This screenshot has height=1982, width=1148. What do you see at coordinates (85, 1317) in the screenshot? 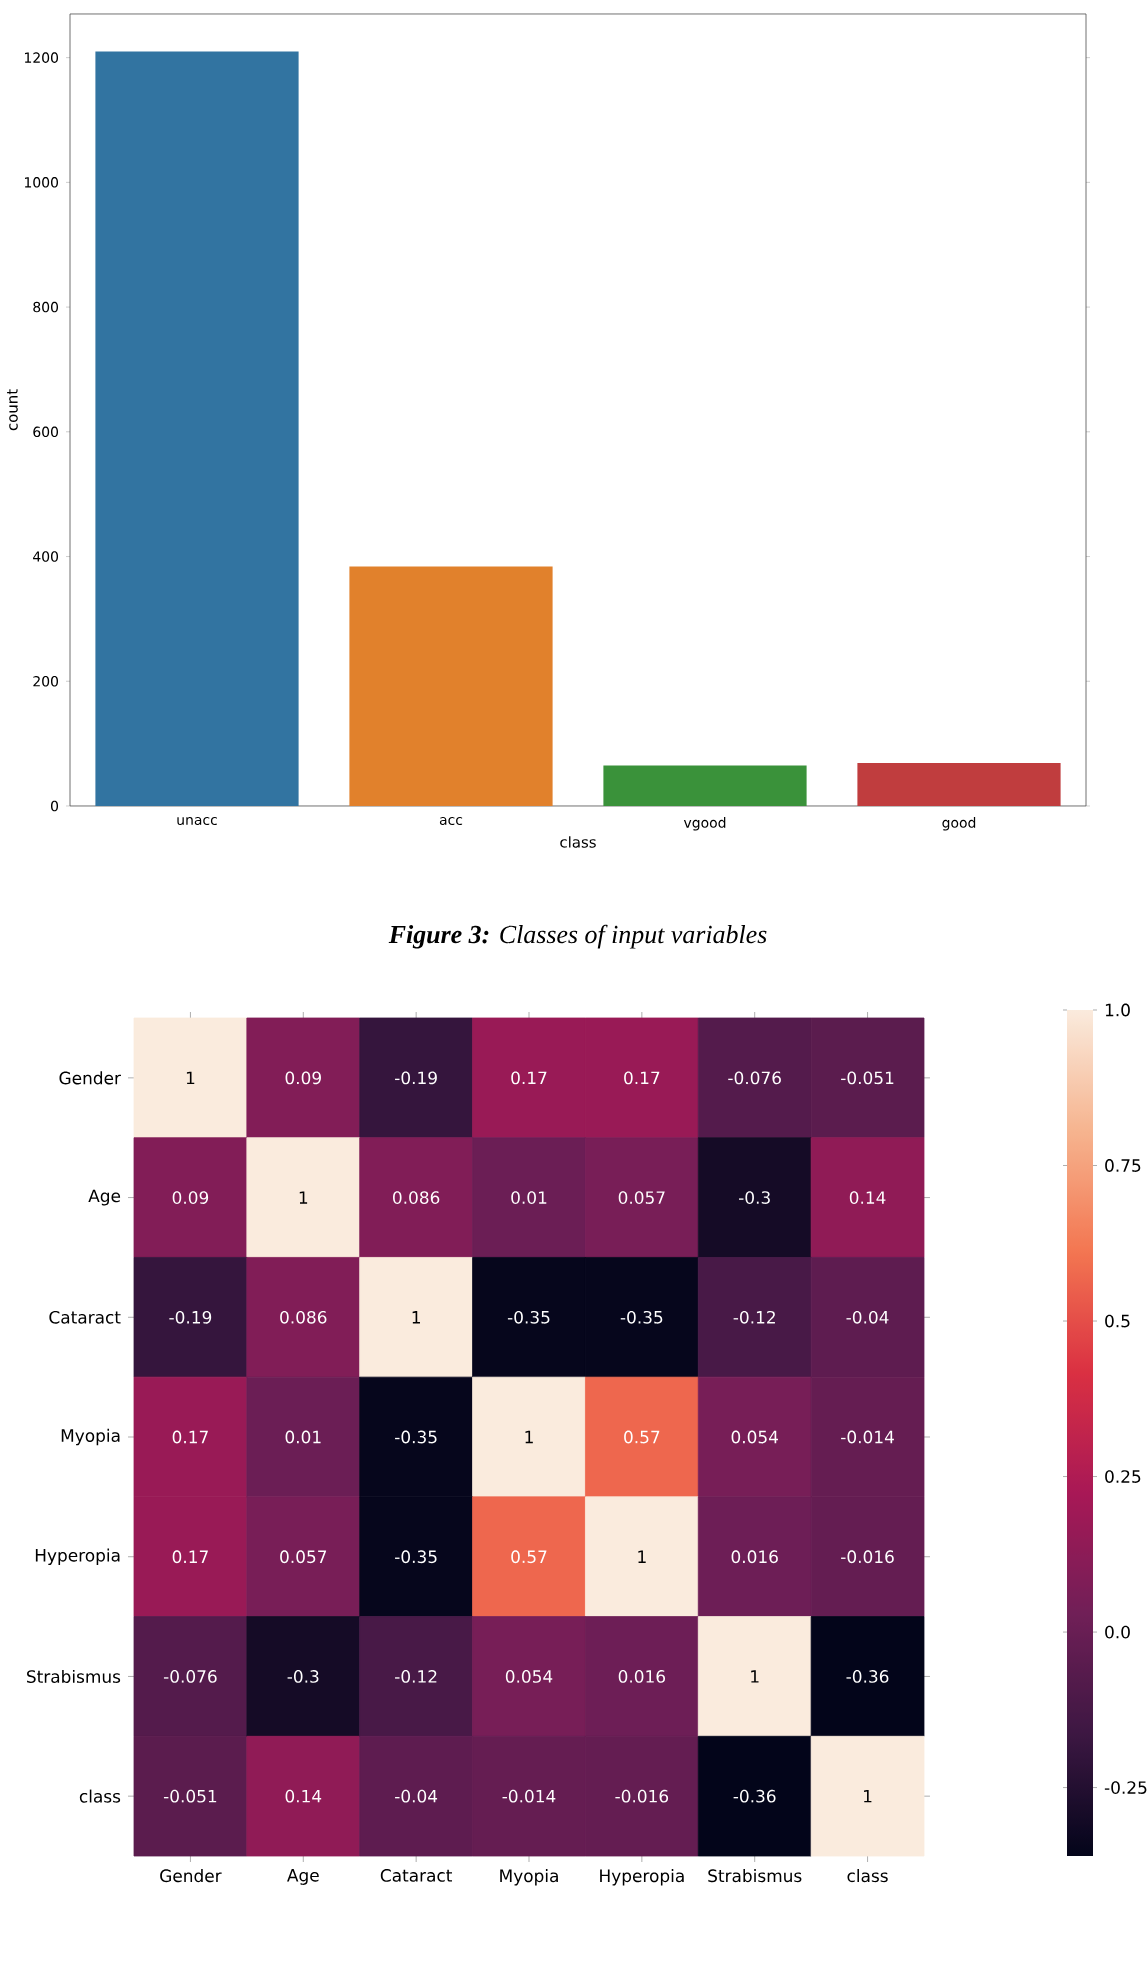
I see `y-tick-label: Cataract` at bounding box center [85, 1317].